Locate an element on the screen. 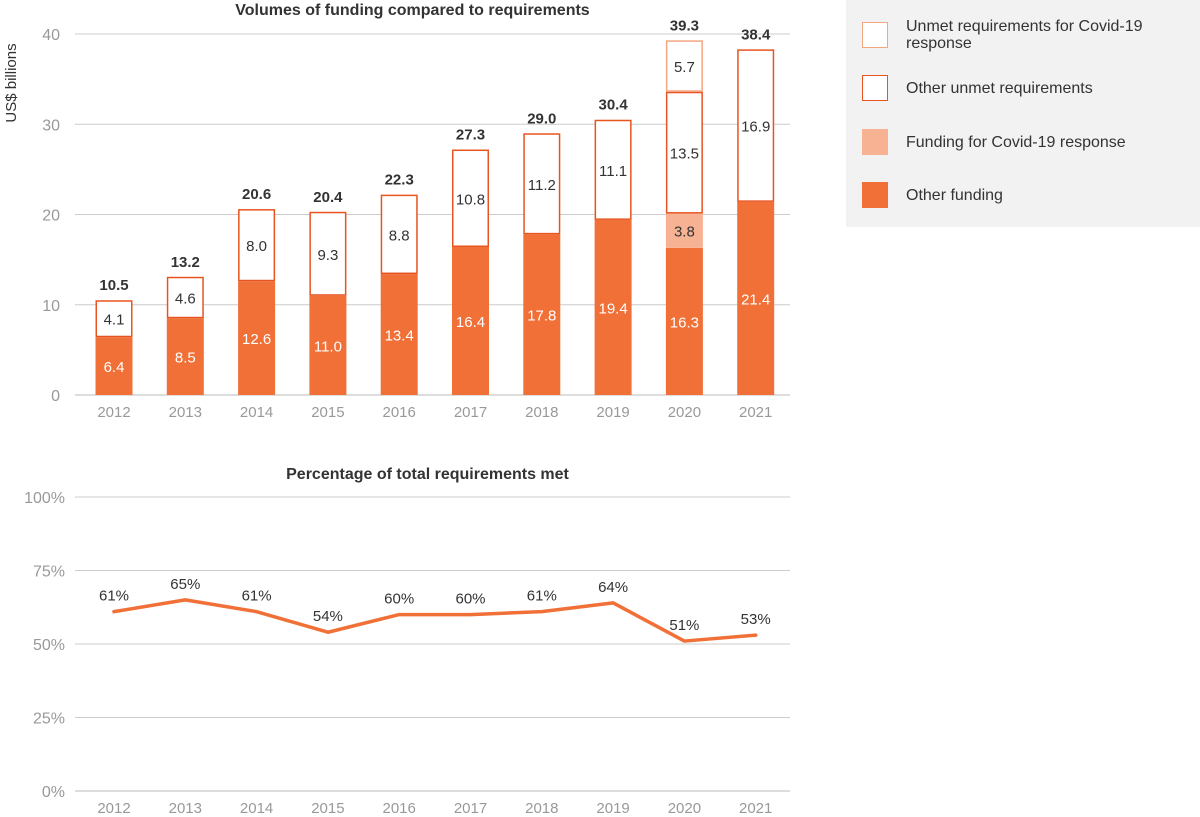 The height and width of the screenshot is (817, 1200). bar-value-label: 10.8 is located at coordinates (470, 199).